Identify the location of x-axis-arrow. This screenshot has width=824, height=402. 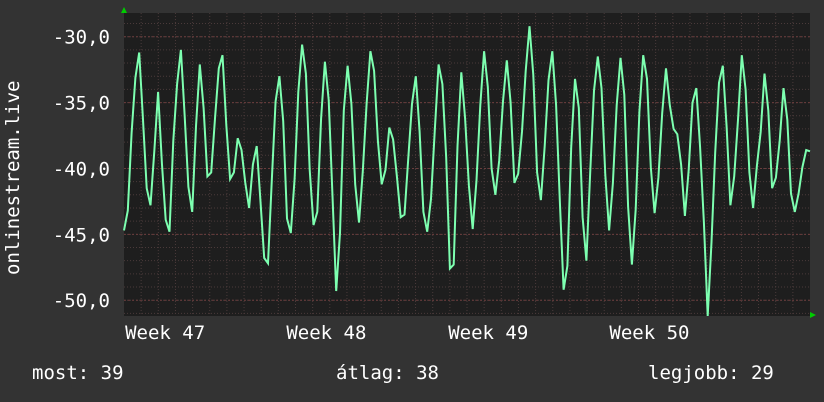
(813, 315).